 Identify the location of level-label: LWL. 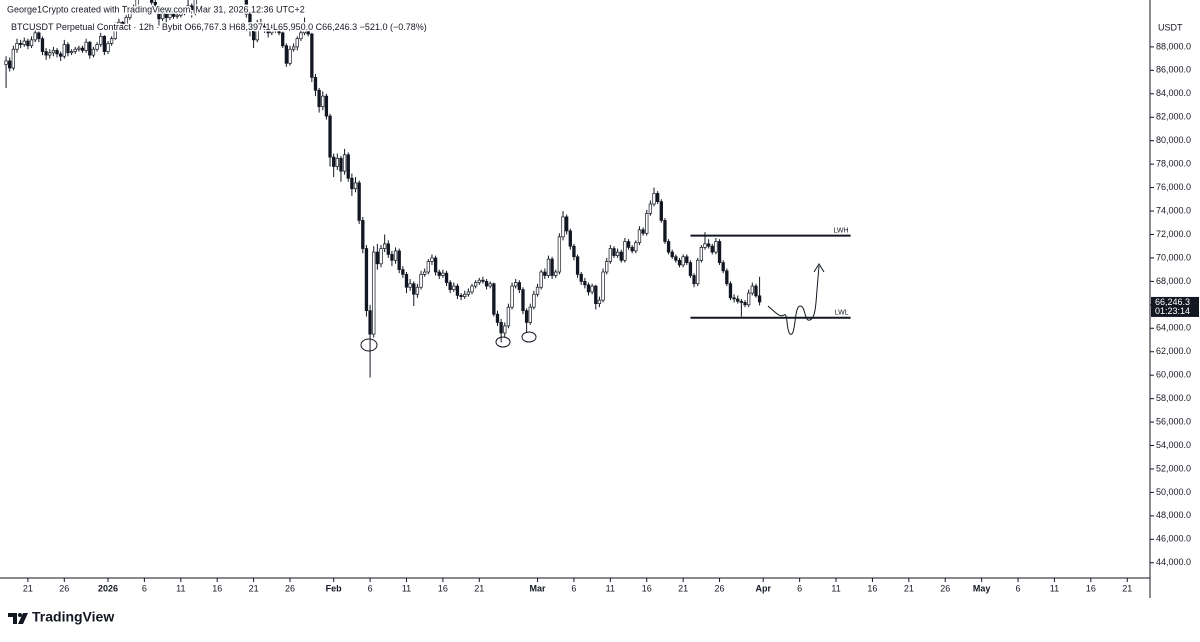
(842, 313).